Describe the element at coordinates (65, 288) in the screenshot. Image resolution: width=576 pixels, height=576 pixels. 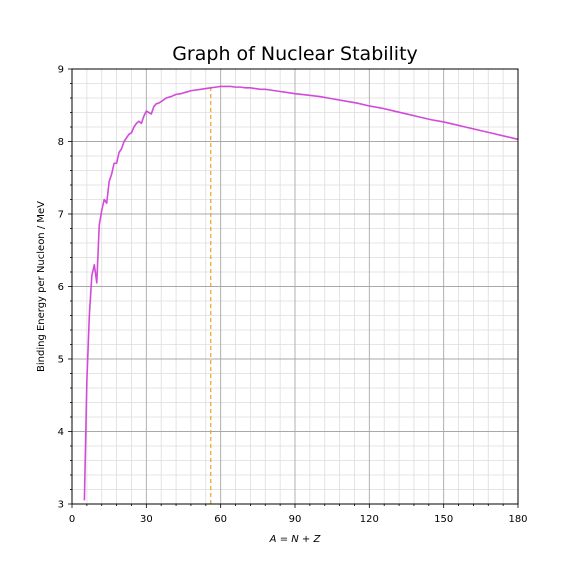
I see `y-axis: 3 4 5 6 7 8 9` at that location.